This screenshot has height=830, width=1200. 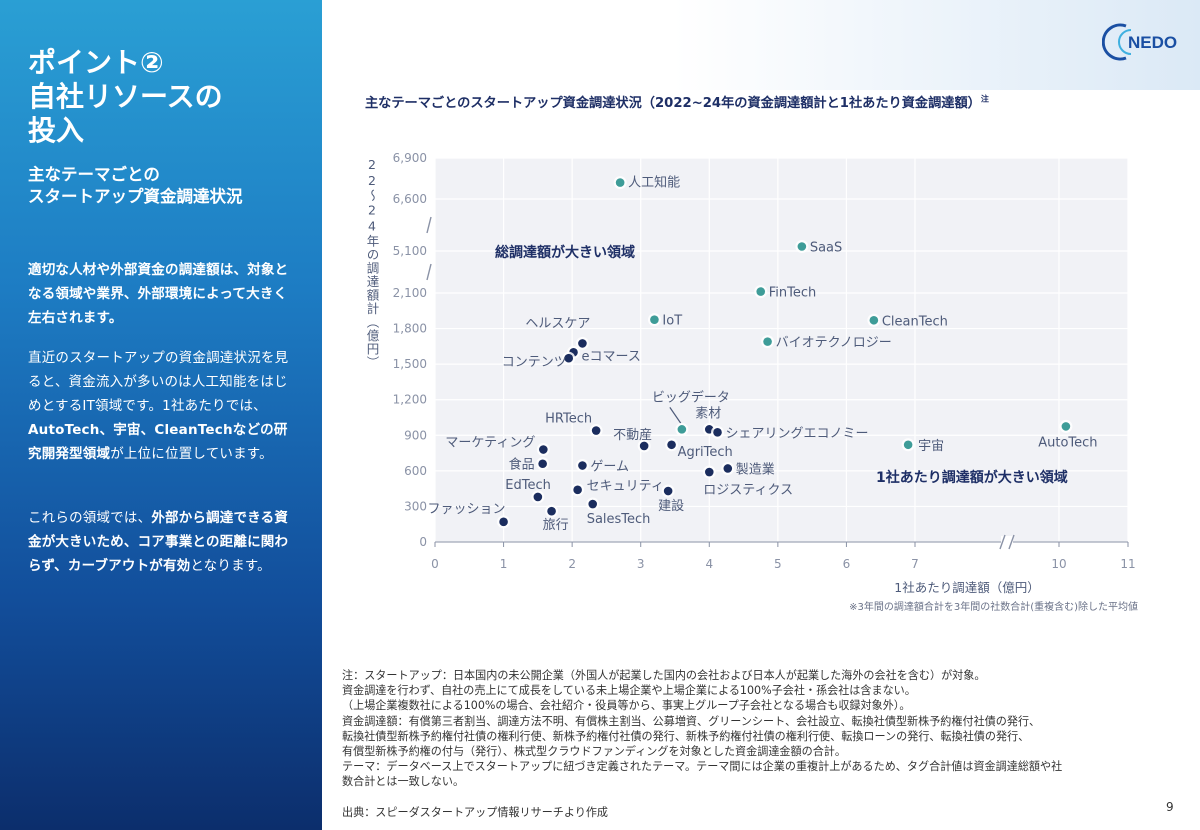 What do you see at coordinates (1127, 564) in the screenshot?
I see `x-tick-label: 11` at bounding box center [1127, 564].